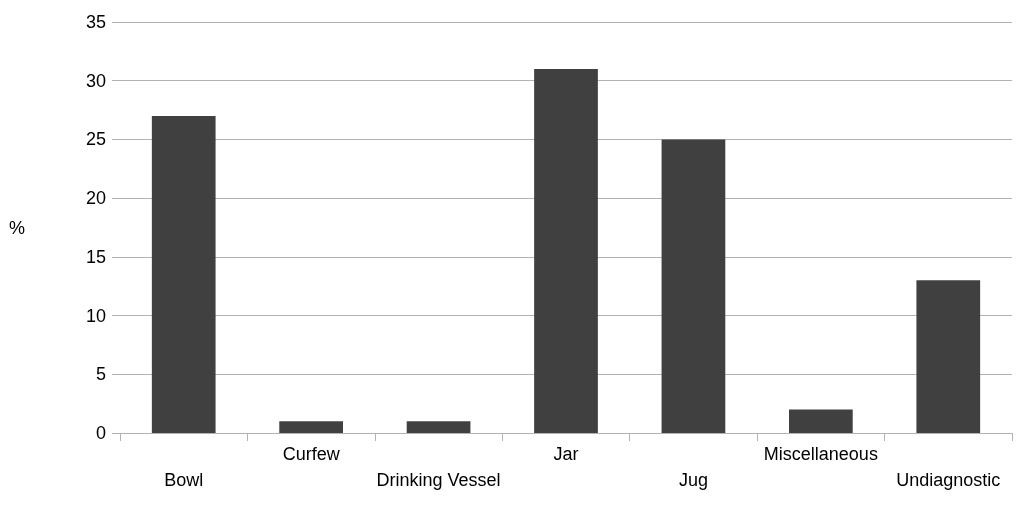  What do you see at coordinates (95, 315) in the screenshot?
I see `y-tick-label: 10` at bounding box center [95, 315].